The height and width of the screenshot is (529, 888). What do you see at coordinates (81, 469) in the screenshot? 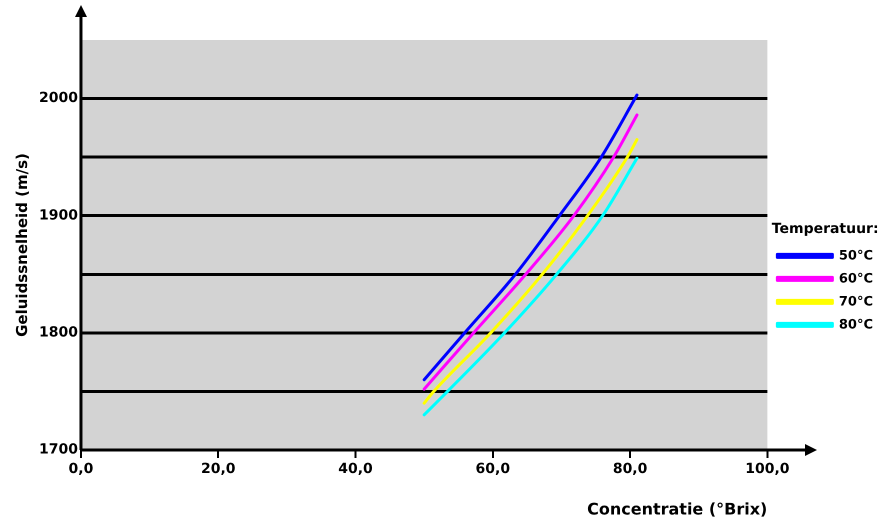
I see `x-tick-label: 0,0` at bounding box center [81, 469].